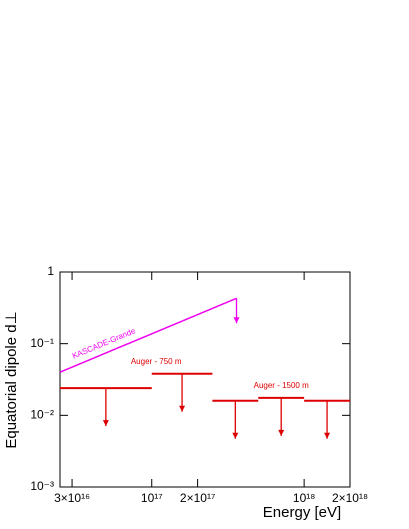 The height and width of the screenshot is (529, 409). What do you see at coordinates (350, 498) in the screenshot?
I see `x-tick-label: 2×10¹⁸` at bounding box center [350, 498].